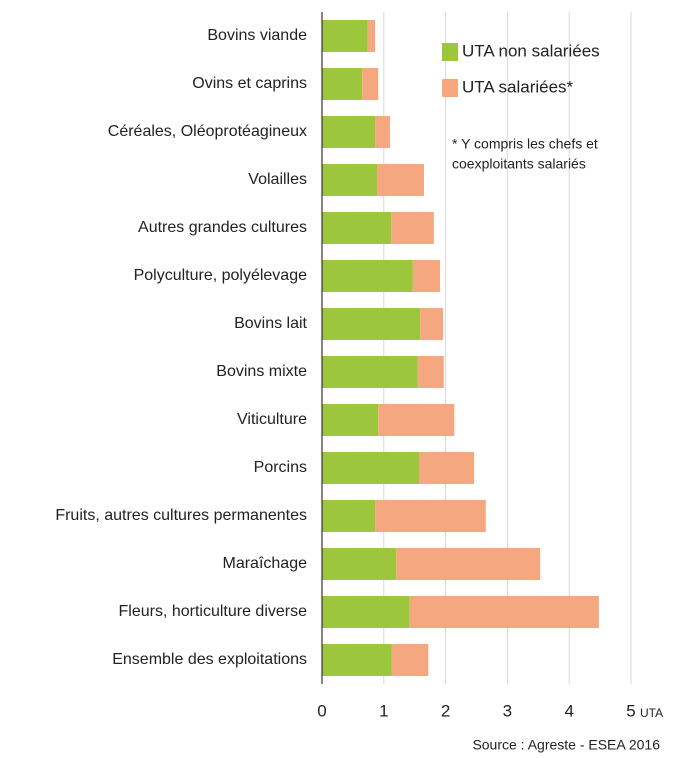 The width and height of the screenshot is (673, 758). Describe the element at coordinates (383, 710) in the screenshot. I see `x-tick-label: 1` at that location.